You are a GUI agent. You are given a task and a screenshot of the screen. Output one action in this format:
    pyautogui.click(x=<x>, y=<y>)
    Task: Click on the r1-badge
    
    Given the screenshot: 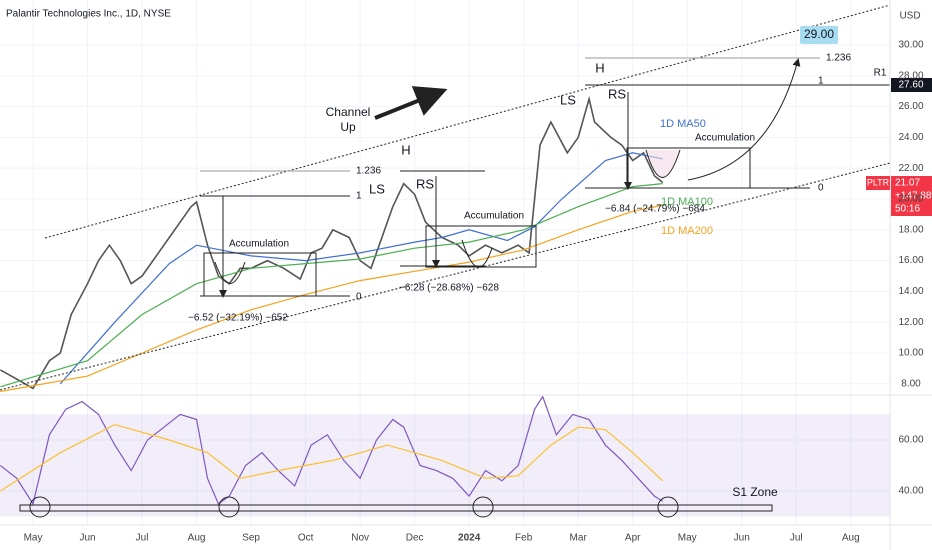 What is the action you would take?
    pyautogui.click(x=911, y=85)
    